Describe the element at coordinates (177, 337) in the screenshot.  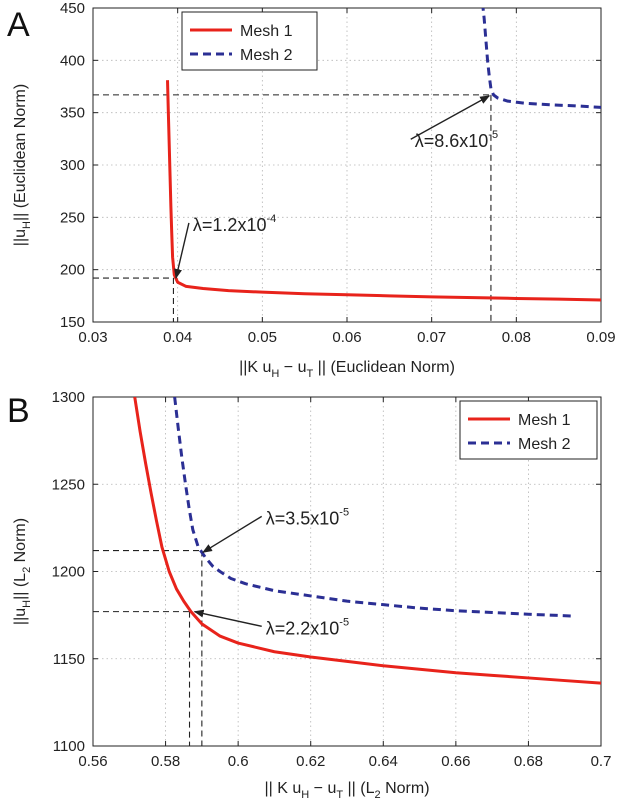
I see `x-tick-label: 0.04` at that location.